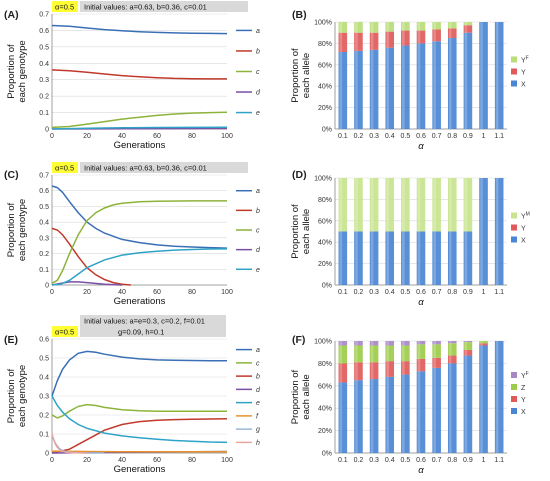 The height and width of the screenshot is (481, 550). I want to click on x-tick-label: 60, so click(157, 460).